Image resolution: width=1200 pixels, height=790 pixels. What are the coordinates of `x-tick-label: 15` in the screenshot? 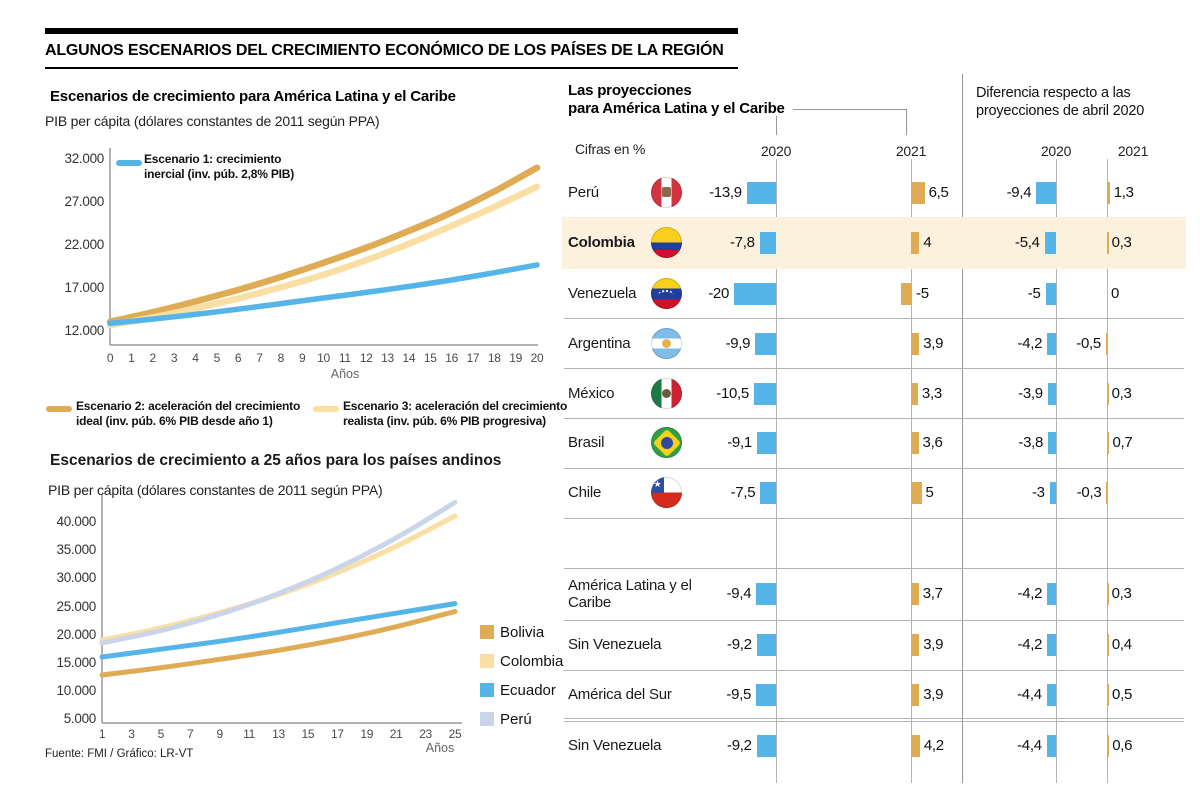 It's located at (308, 734).